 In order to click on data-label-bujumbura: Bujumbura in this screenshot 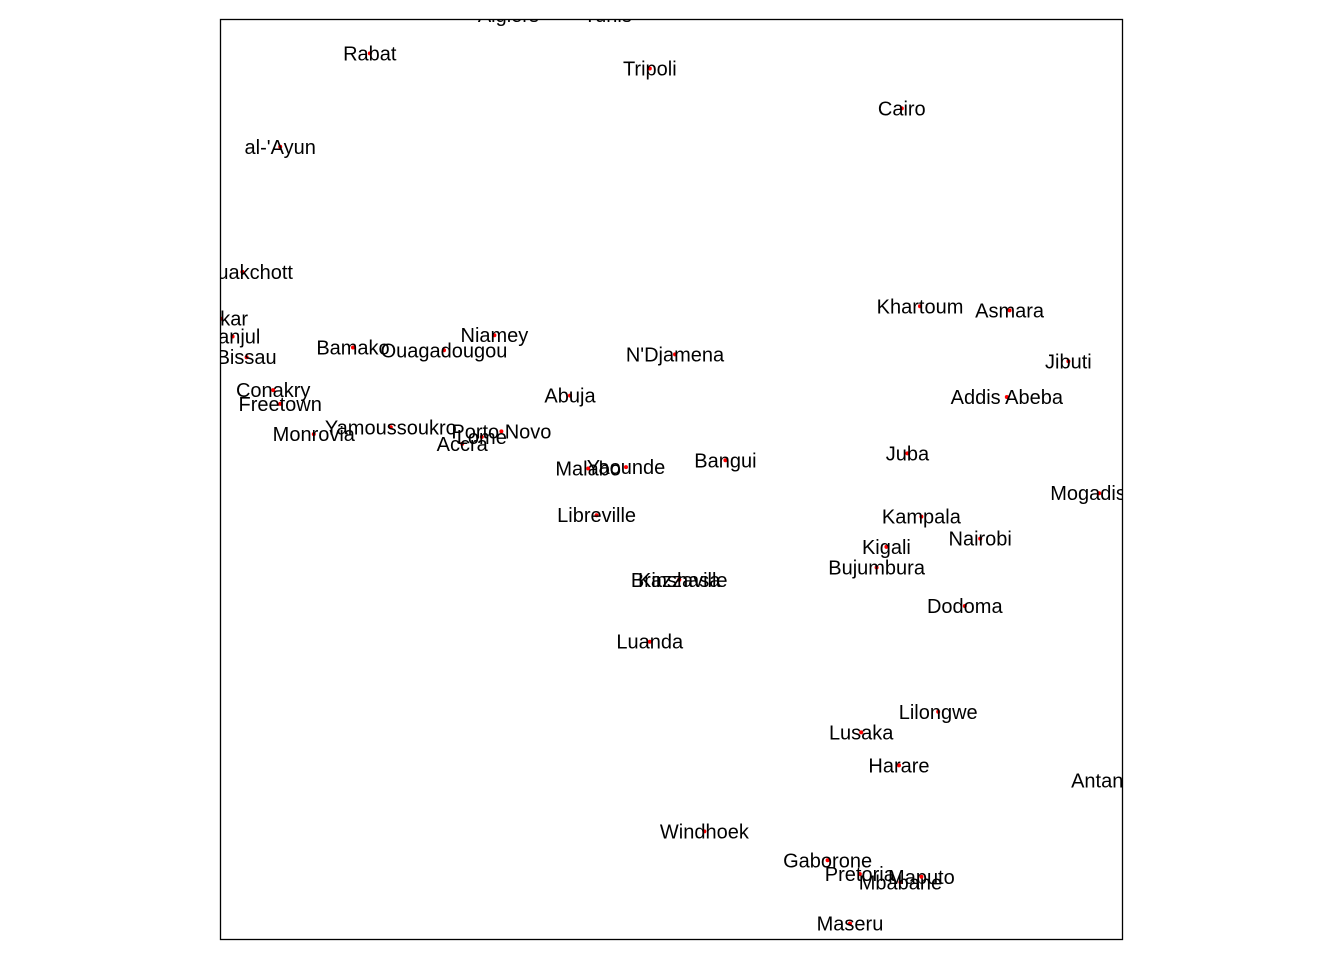, I will do `click(877, 569)`.